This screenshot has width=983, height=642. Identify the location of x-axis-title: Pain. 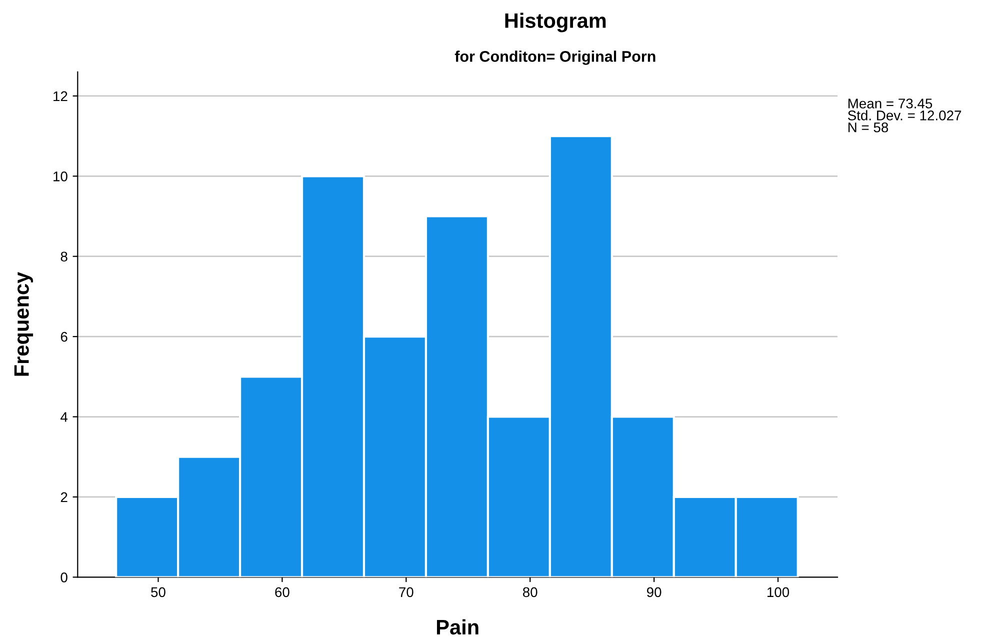
(457, 627).